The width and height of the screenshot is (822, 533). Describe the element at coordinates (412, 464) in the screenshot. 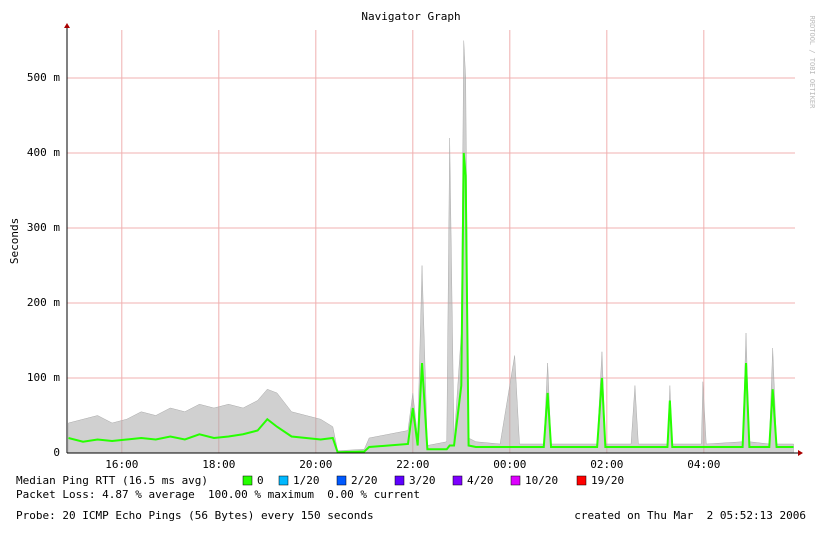

I see `x-tick-label: 22:00` at that location.